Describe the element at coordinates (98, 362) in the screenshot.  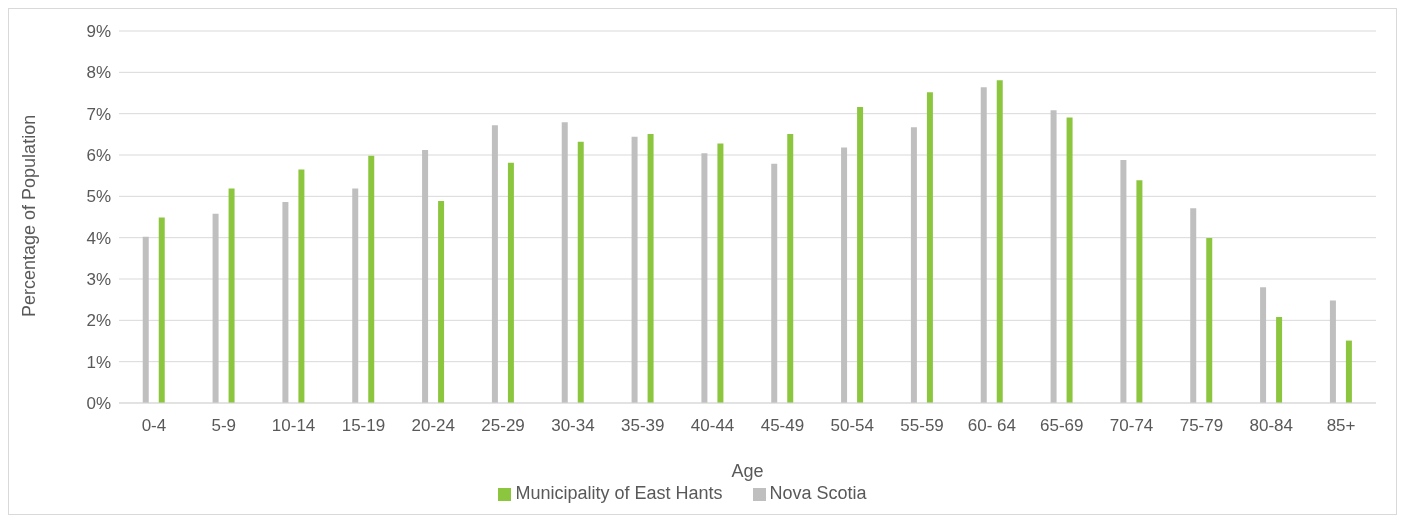
I see `y-tick-label: 1%` at that location.